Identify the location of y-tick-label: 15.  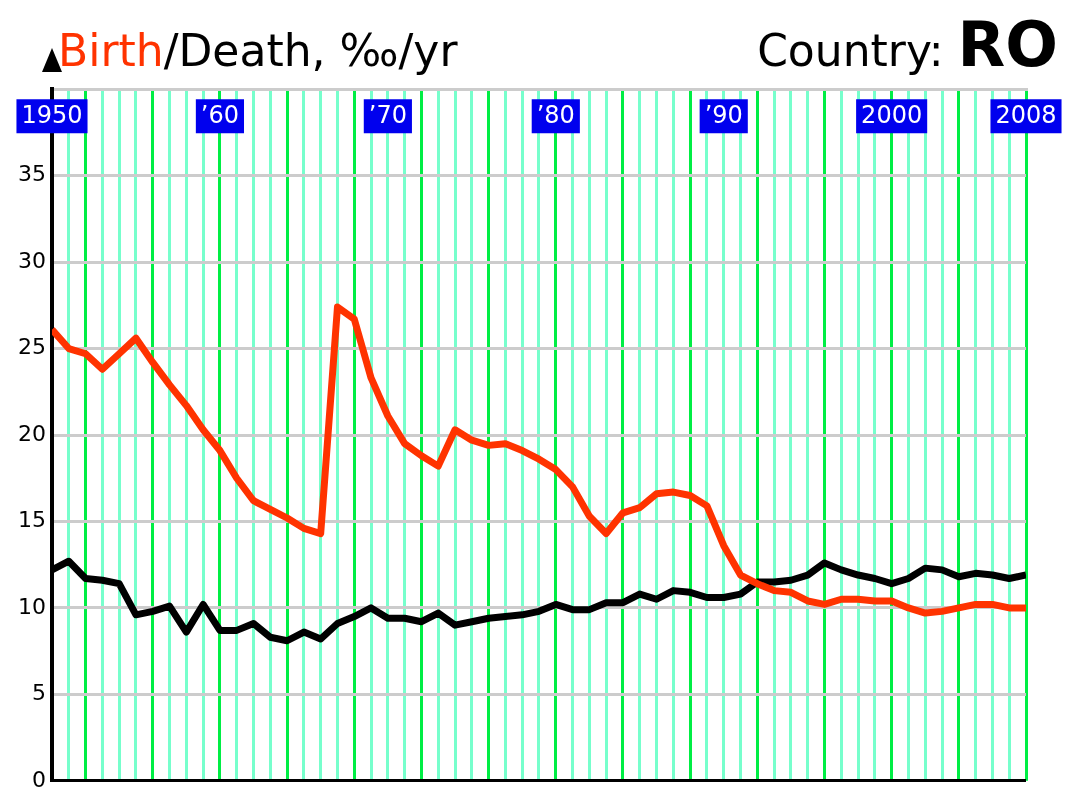
(31, 520).